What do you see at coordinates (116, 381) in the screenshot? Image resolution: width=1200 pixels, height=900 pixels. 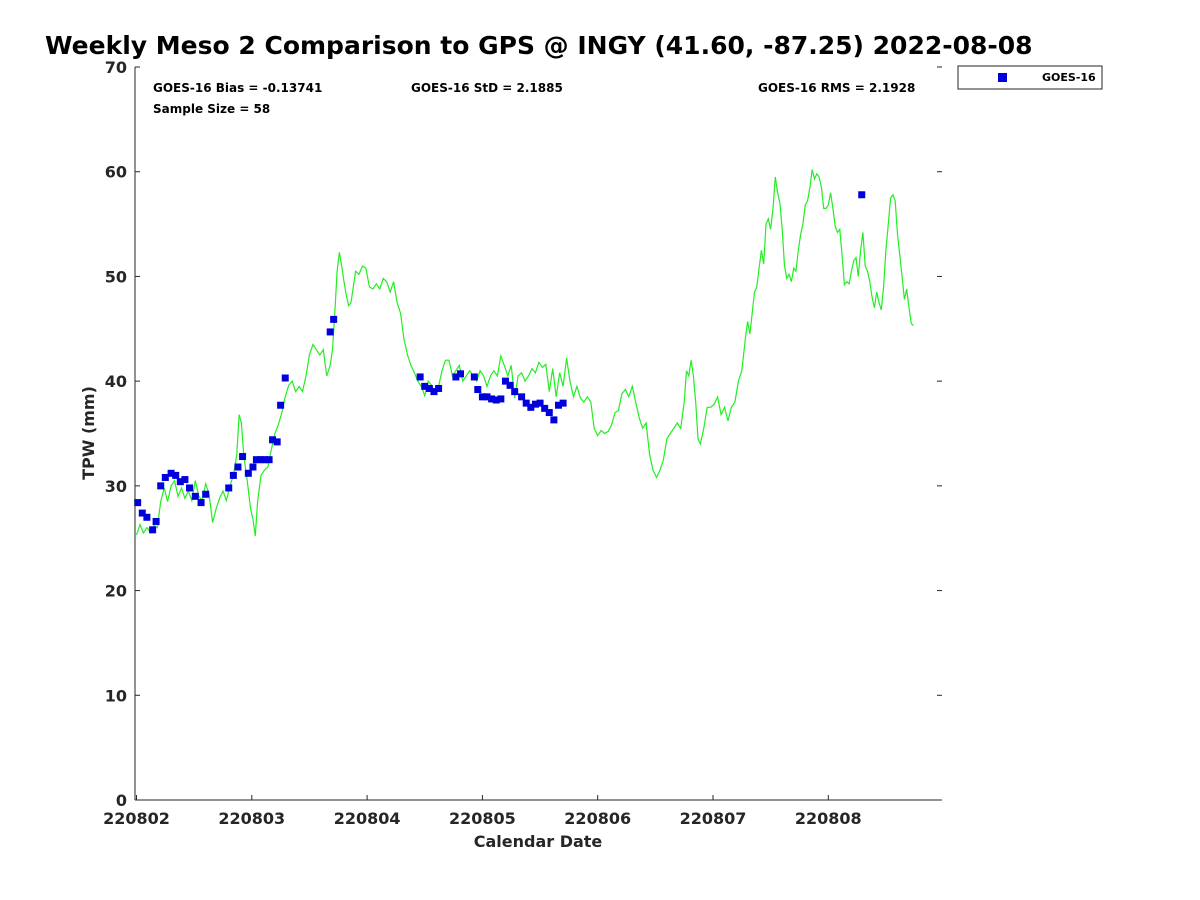 I see `y-tick-label: 40` at bounding box center [116, 381].